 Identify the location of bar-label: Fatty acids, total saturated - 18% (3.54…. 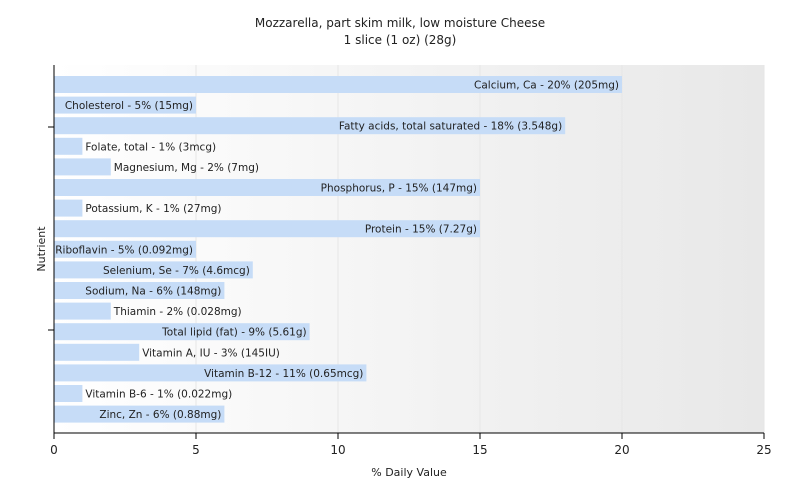
(450, 127).